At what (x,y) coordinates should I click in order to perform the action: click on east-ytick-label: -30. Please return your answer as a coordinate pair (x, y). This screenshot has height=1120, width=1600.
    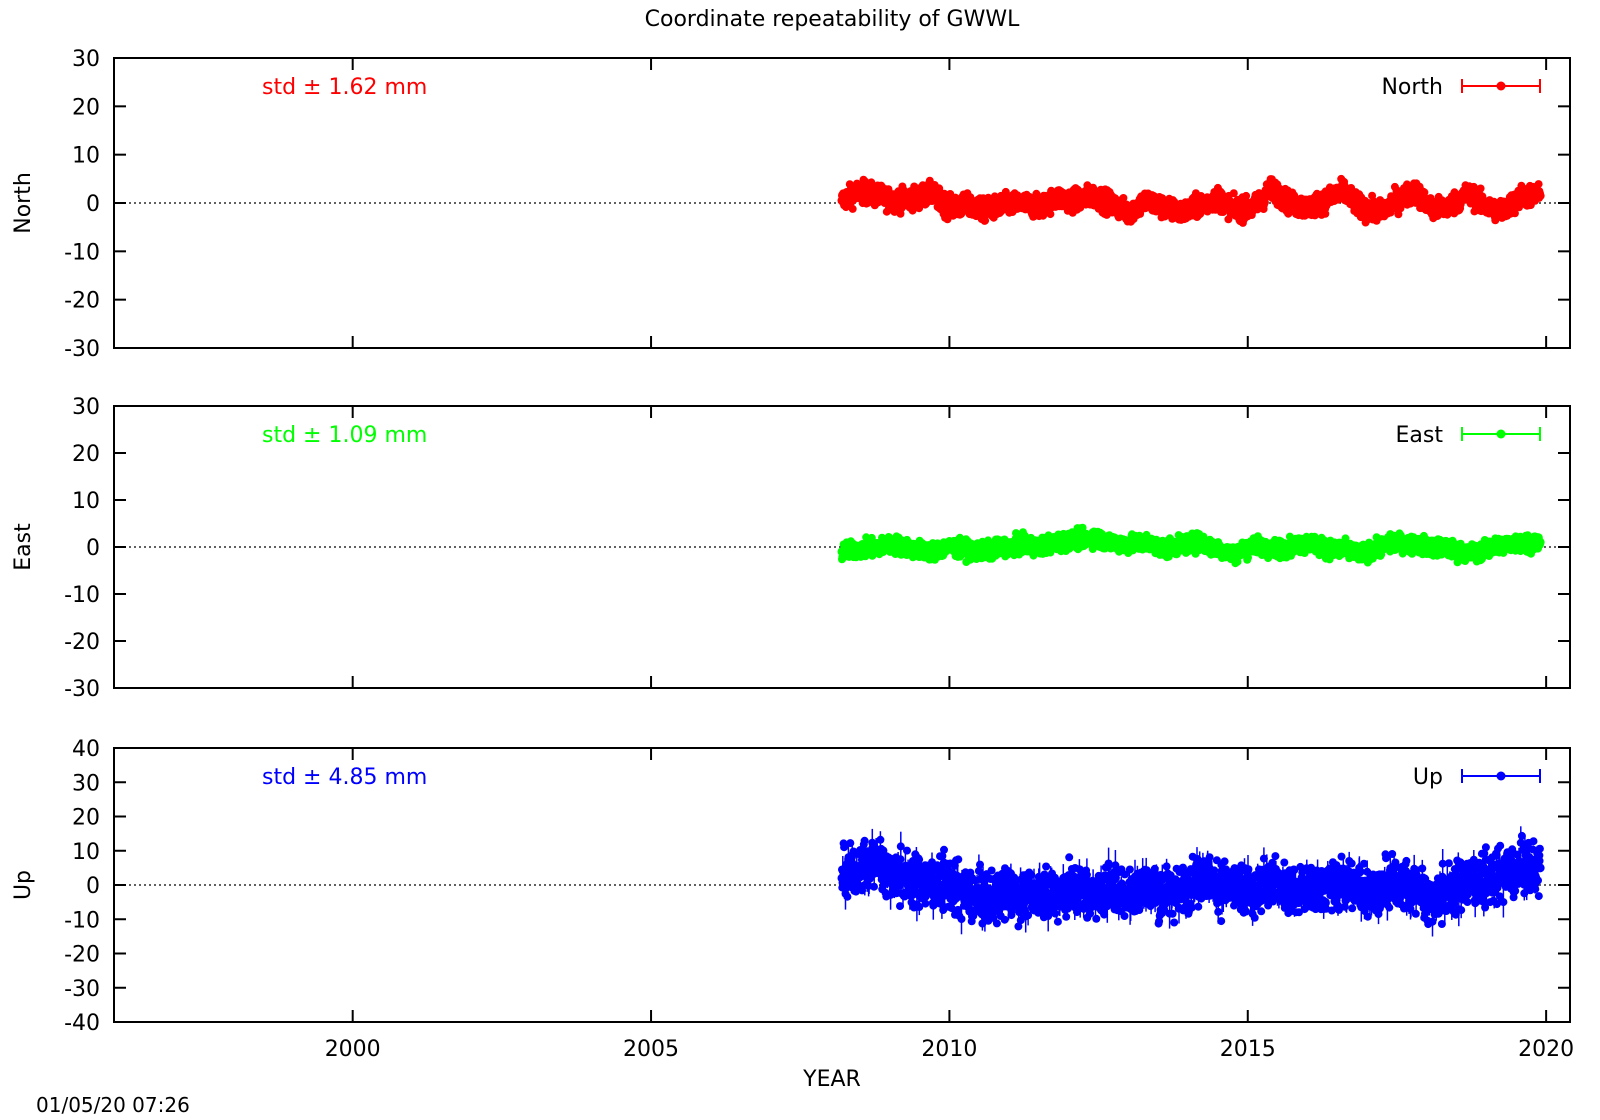
    Looking at the image, I should click on (82, 689).